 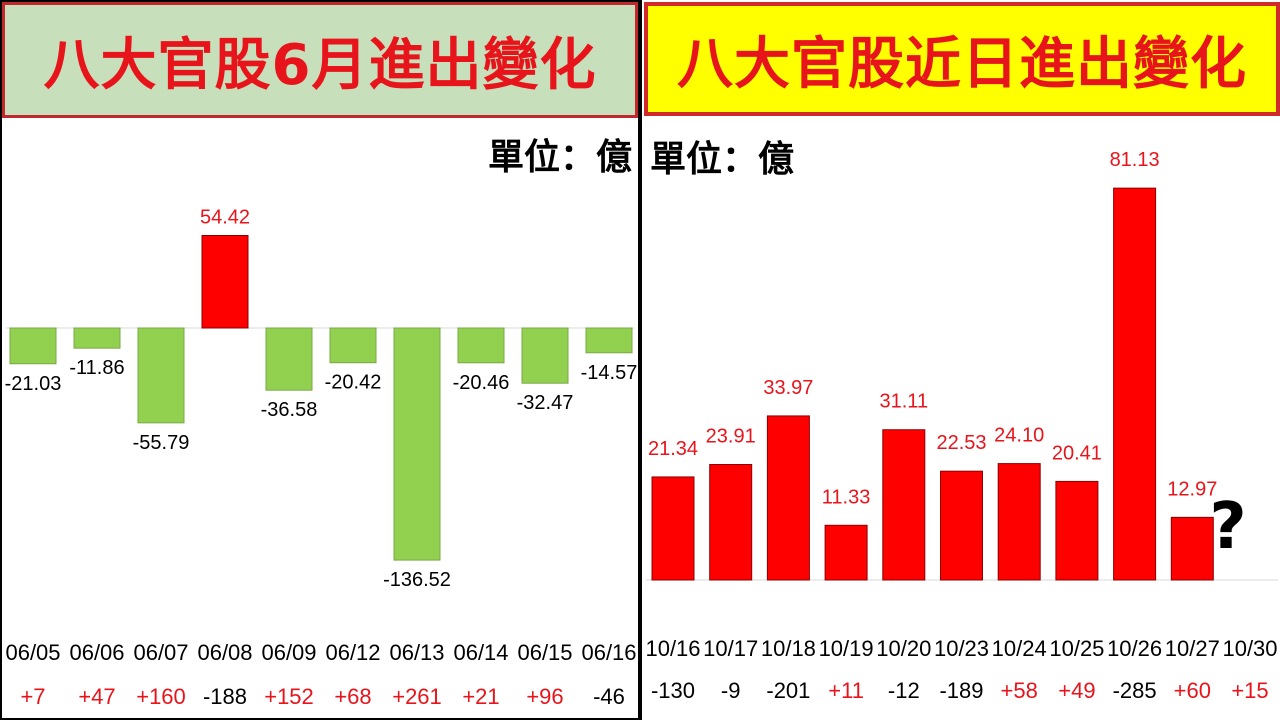 What do you see at coordinates (1077, 453) in the screenshot?
I see `right-value-label: 20.41` at bounding box center [1077, 453].